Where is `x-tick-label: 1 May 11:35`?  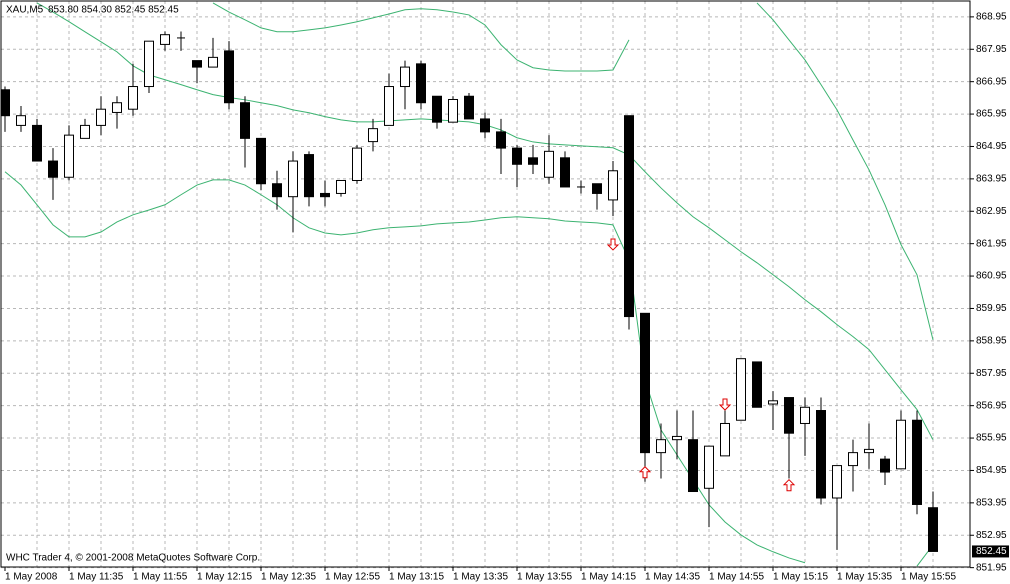 x-tick-label: 1 May 11:35 is located at coordinates (96, 577).